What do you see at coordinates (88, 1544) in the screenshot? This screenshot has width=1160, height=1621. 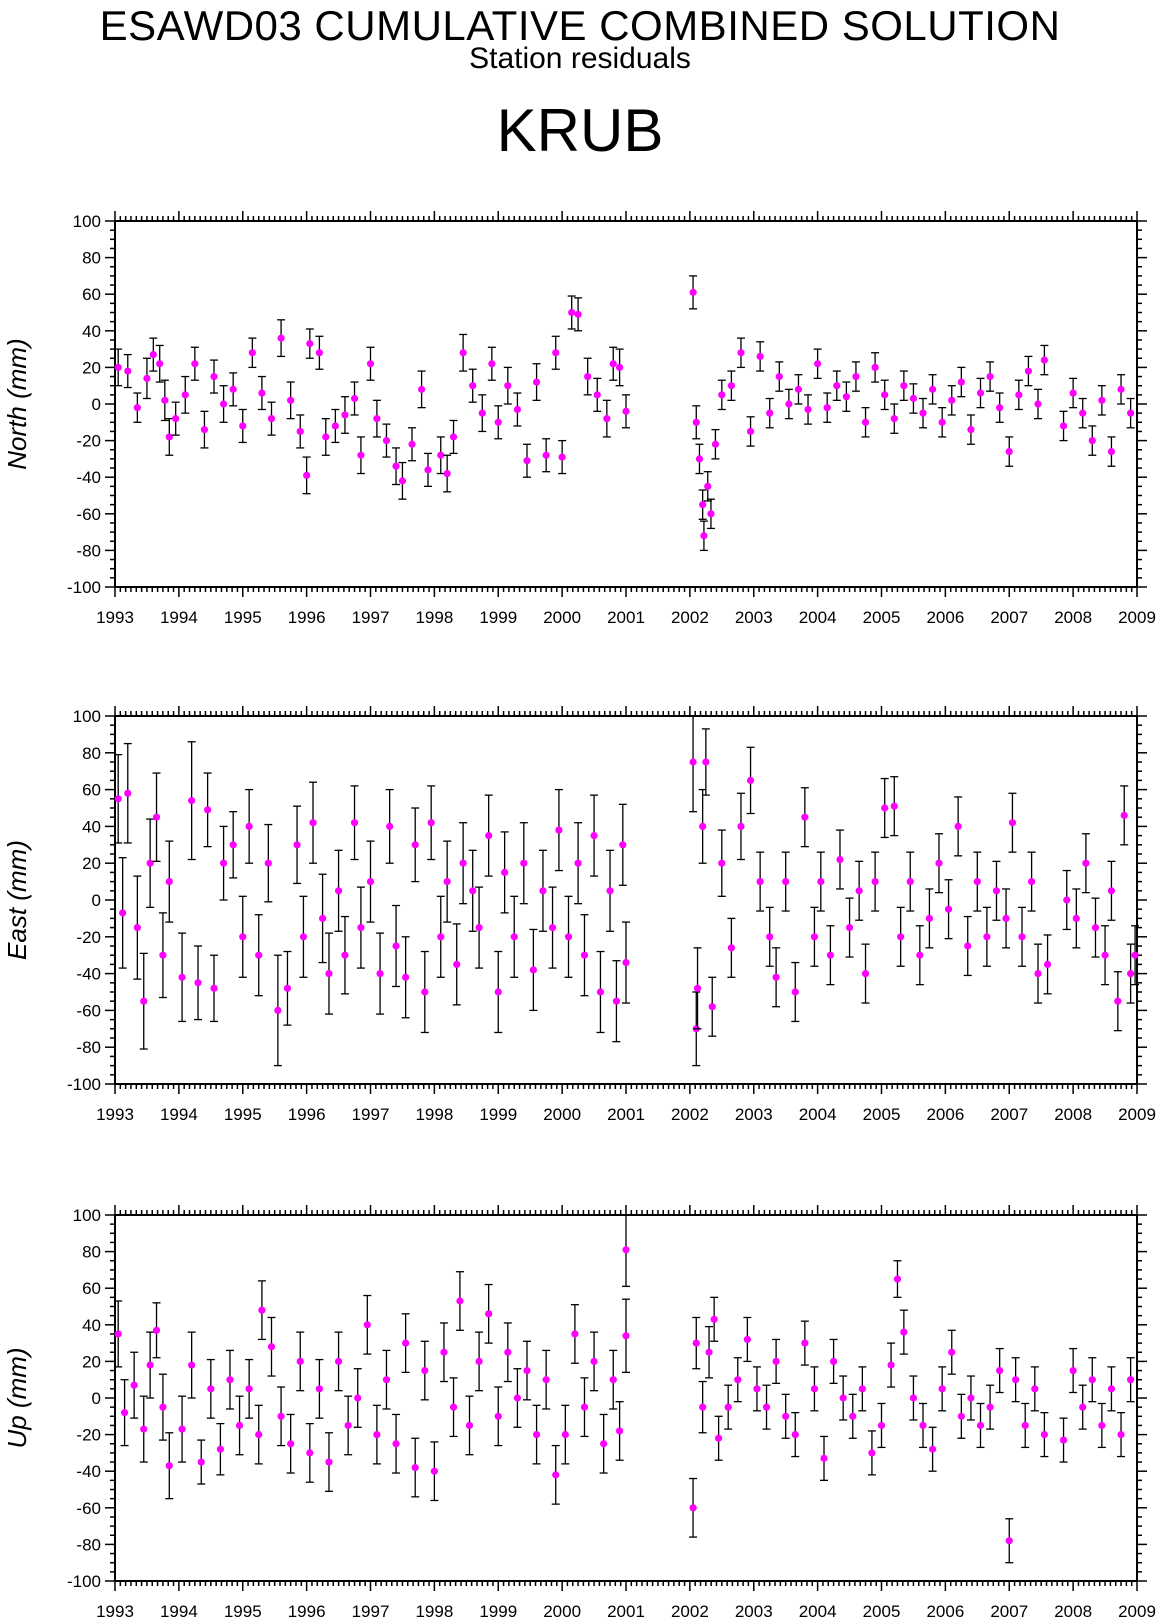 I see `y-tick-label: -80` at bounding box center [88, 1544].